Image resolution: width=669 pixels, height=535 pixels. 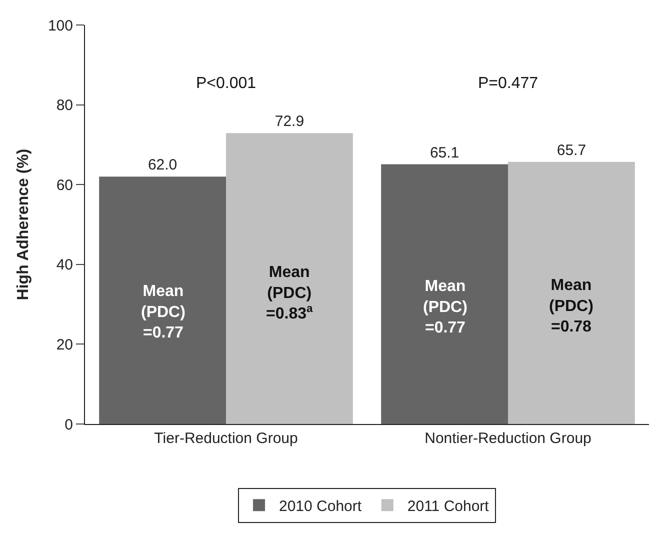 I want to click on y-tick-label: 20, so click(x=64, y=345).